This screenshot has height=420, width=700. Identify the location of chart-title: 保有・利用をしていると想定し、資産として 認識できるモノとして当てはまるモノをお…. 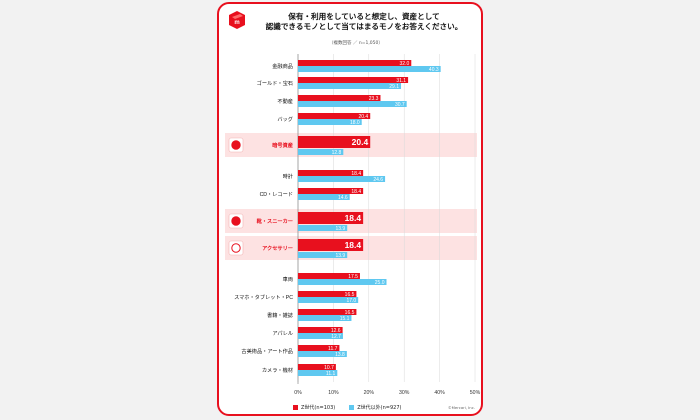
(364, 22).